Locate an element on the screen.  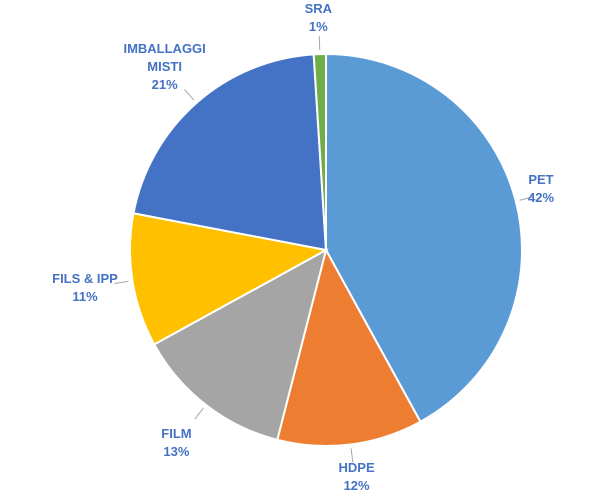
value-label: 11% is located at coordinates (85, 297).